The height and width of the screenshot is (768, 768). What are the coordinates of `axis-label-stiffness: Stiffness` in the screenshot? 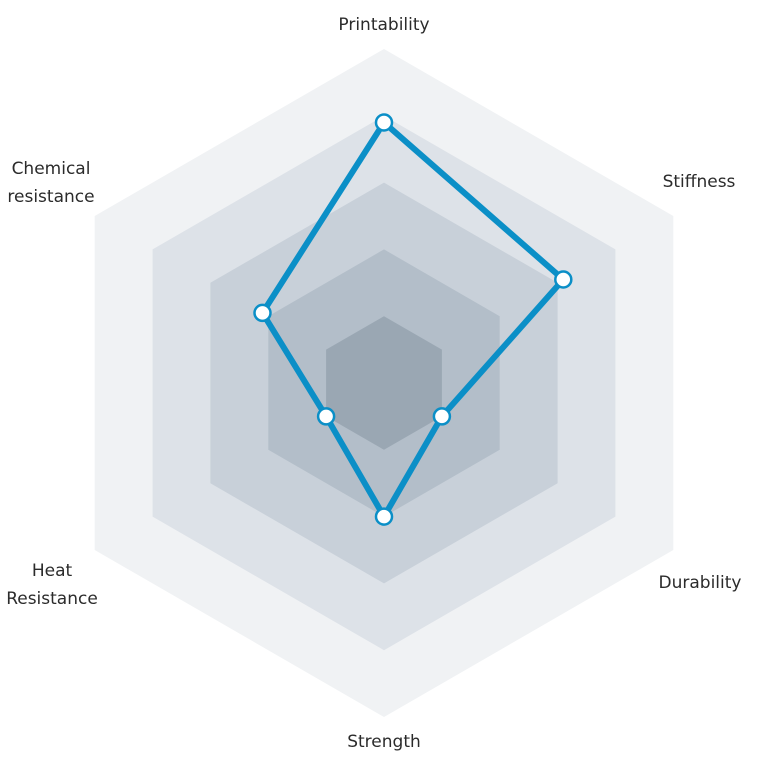 It's located at (699, 182).